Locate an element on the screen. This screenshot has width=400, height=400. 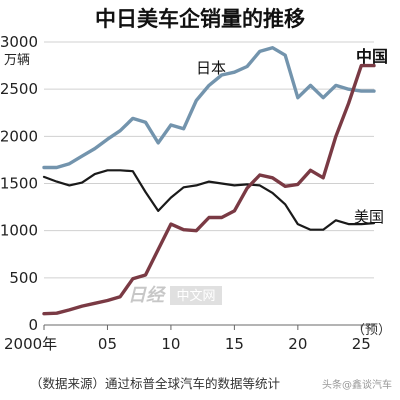
x-tick-label-2015: 15 is located at coordinates (234, 344).